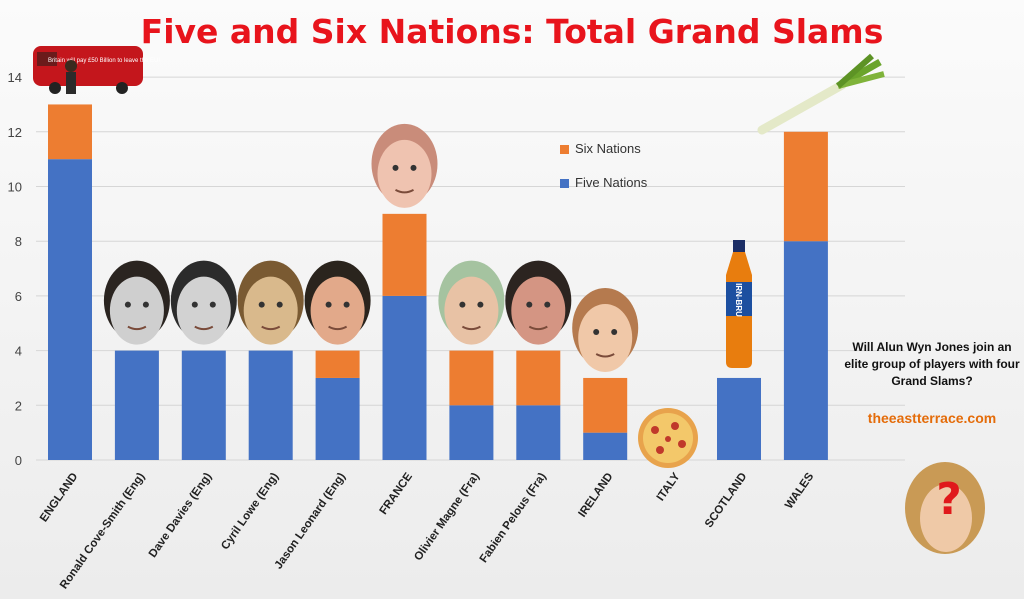 This screenshot has height=599, width=1024. What do you see at coordinates (512, 31) in the screenshot?
I see `chart-title: Five and Six Nations: Total Grand Slams` at bounding box center [512, 31].